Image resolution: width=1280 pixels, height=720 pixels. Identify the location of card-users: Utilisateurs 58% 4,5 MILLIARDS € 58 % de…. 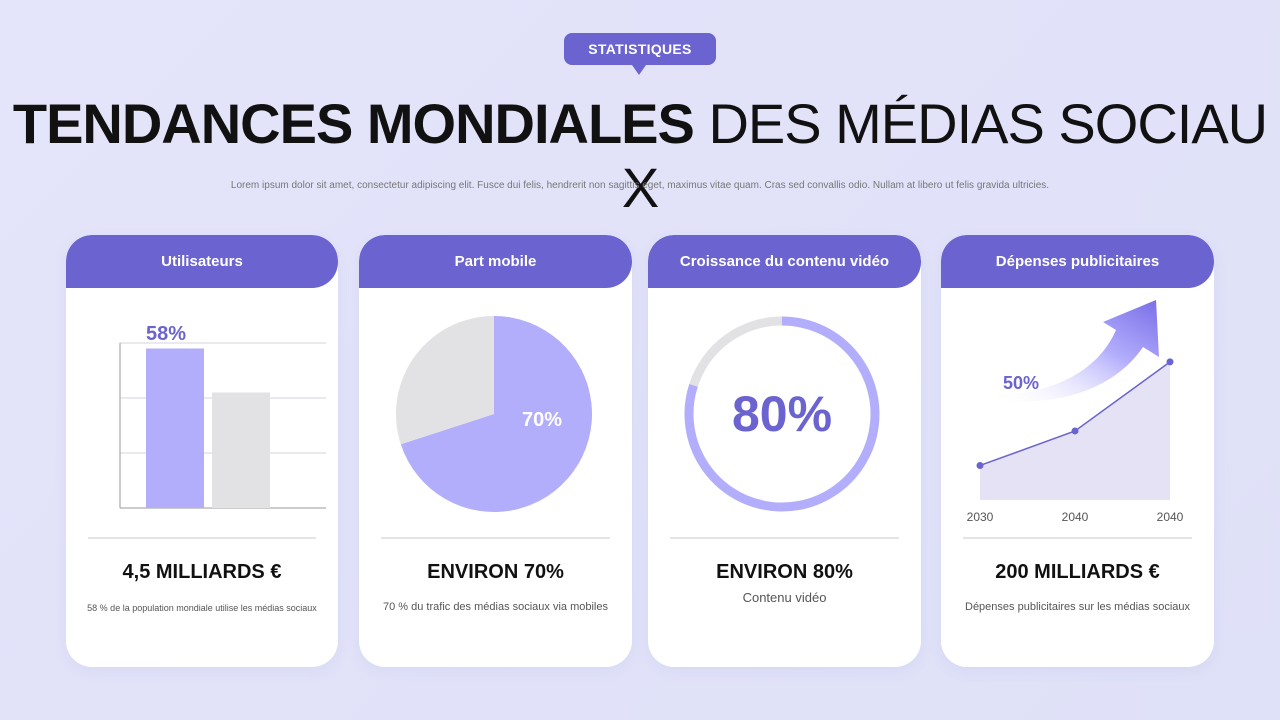
(202, 451).